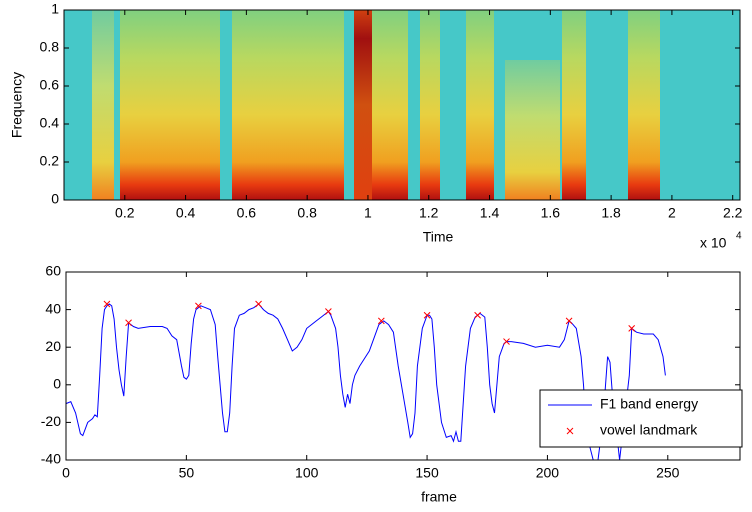  What do you see at coordinates (733, 213) in the screenshot?
I see `x-tick-label: 2.2` at bounding box center [733, 213].